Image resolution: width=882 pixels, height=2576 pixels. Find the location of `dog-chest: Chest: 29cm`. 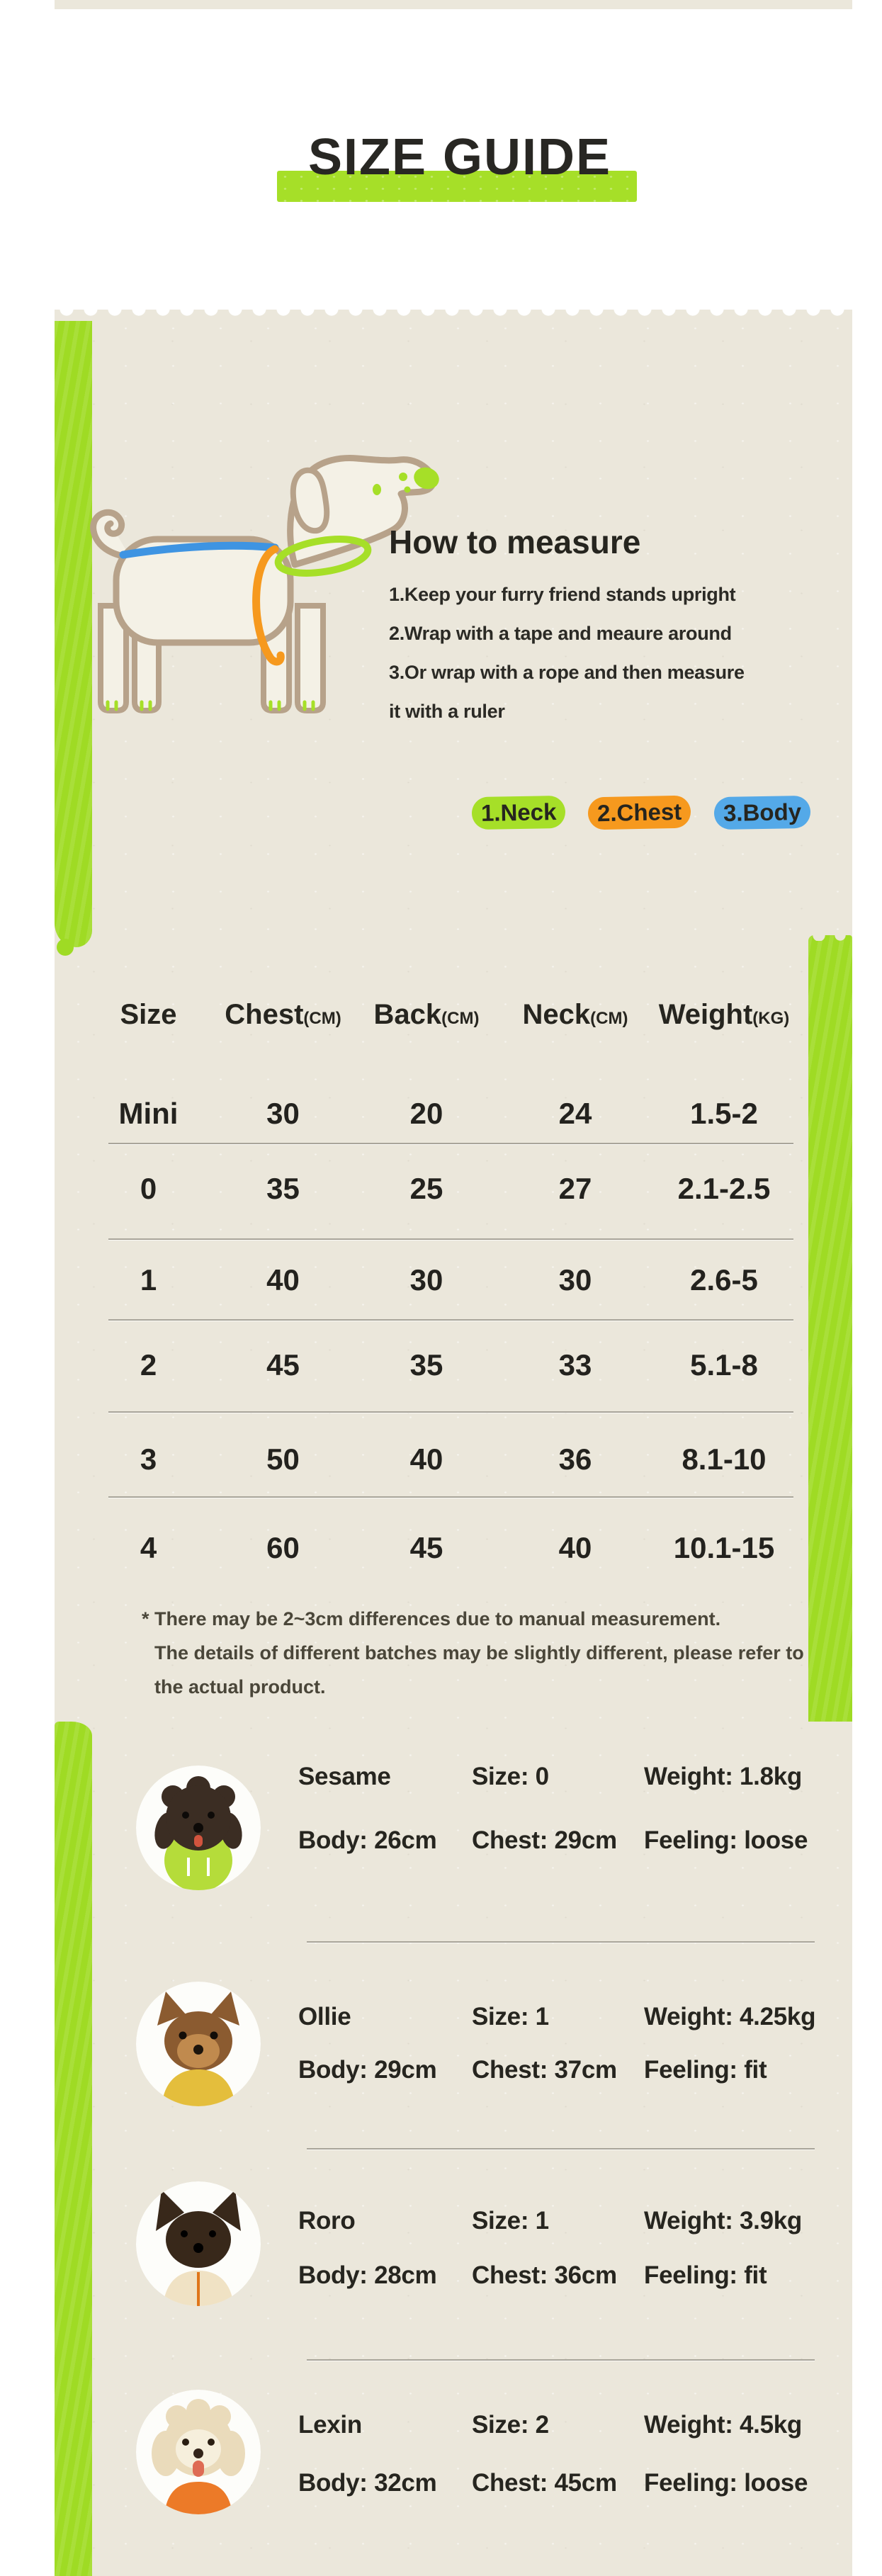

dog-chest: Chest: 29cm is located at coordinates (544, 1840).